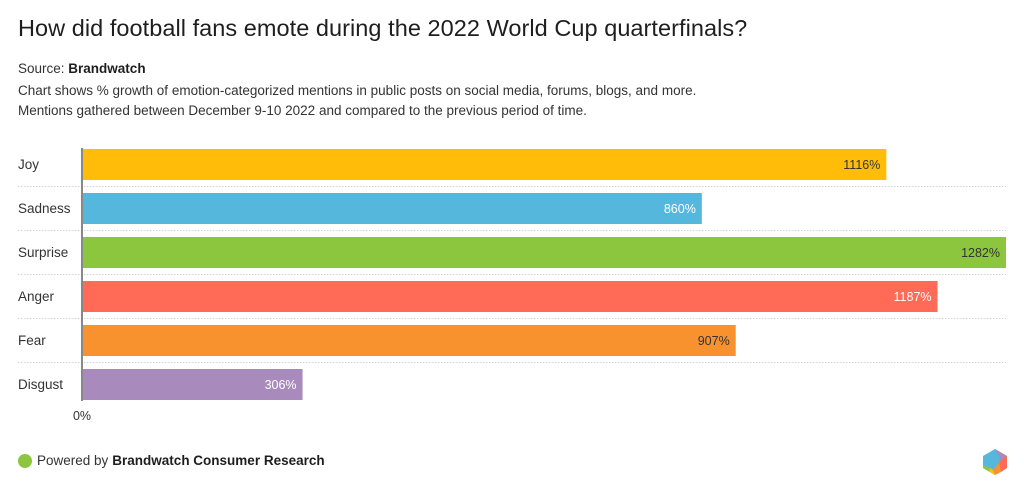 The height and width of the screenshot is (495, 1024). I want to click on category-label: Anger, so click(36, 296).